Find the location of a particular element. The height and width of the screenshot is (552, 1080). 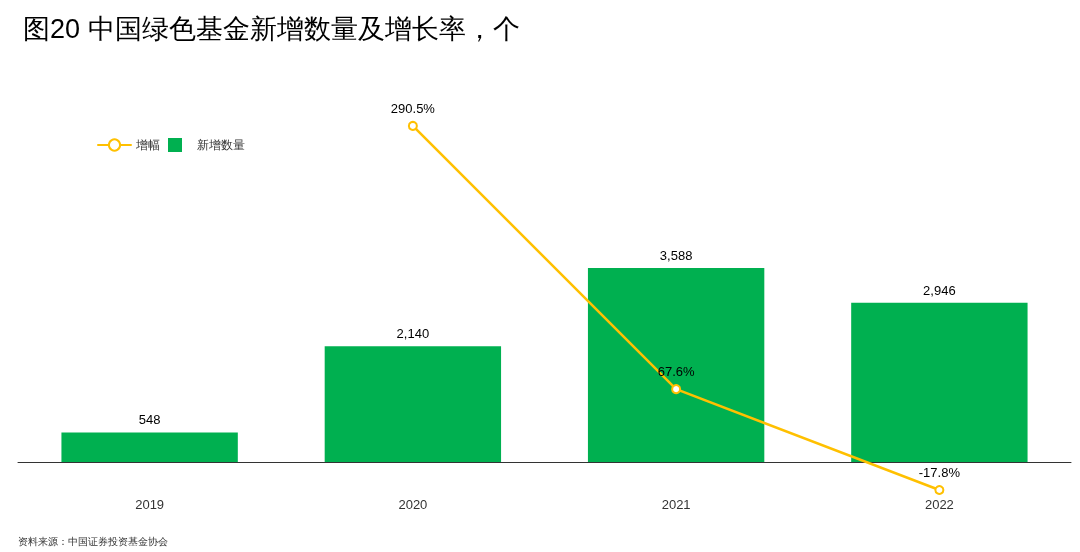

data-label: -17.8% is located at coordinates (939, 472).